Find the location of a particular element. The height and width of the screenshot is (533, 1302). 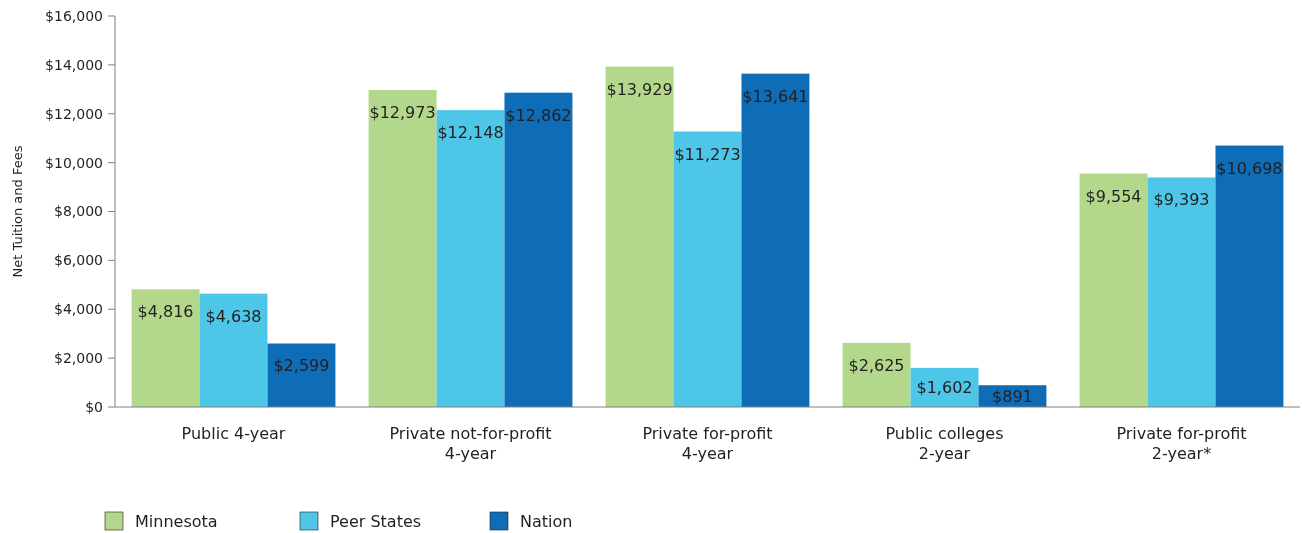

data-label: $13,641 is located at coordinates (775, 96).